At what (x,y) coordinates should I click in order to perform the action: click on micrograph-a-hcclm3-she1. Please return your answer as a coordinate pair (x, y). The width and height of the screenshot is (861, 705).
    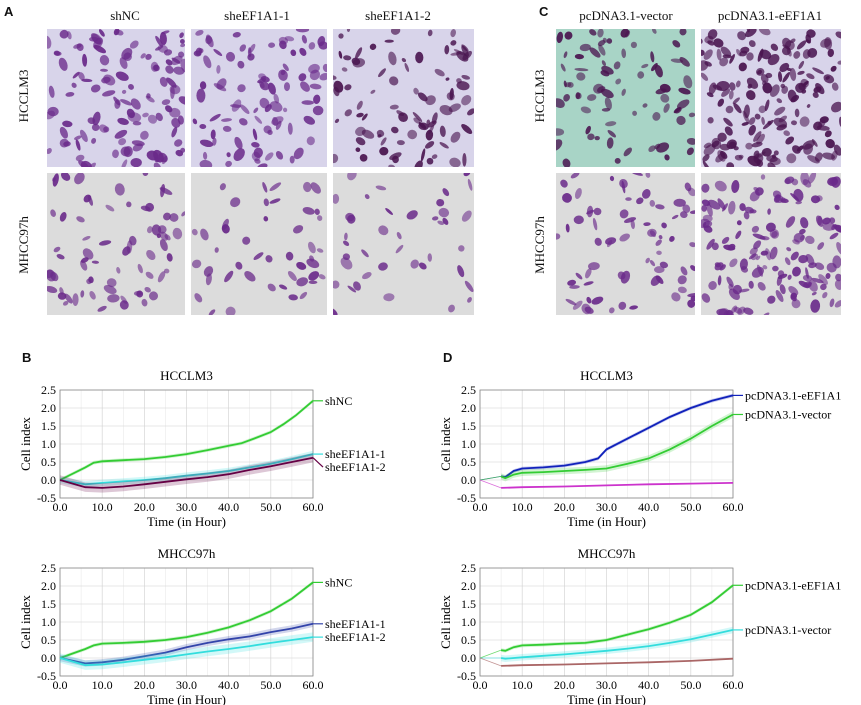
    Looking at the image, I should click on (259, 98).